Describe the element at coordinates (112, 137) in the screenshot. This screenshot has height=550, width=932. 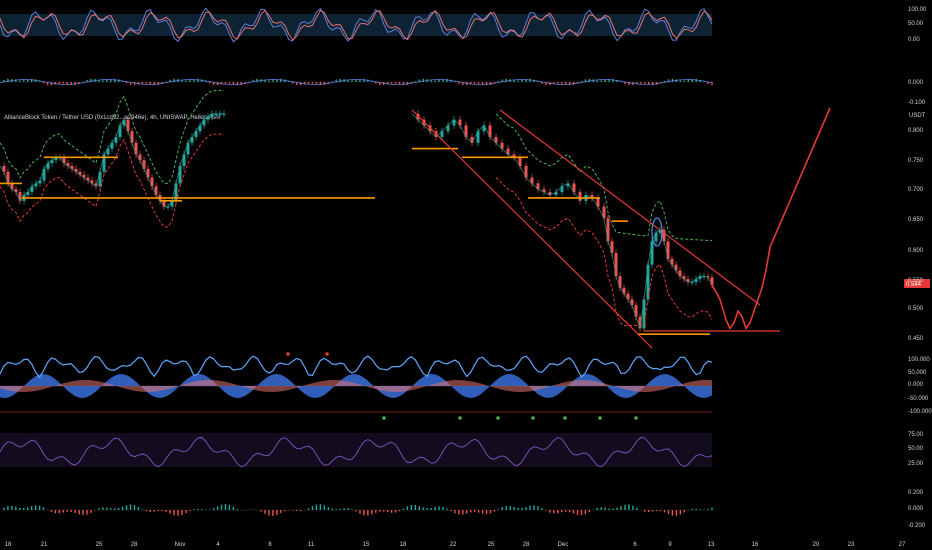
I see `band-upper-line` at that location.